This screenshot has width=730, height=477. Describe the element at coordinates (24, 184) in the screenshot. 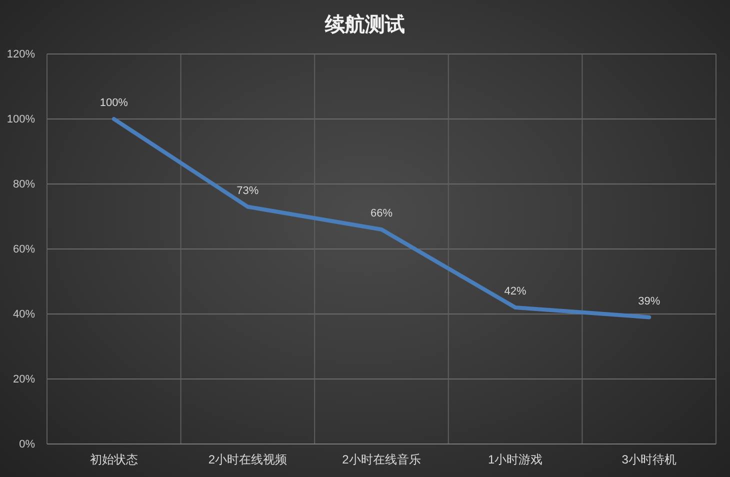

I see `y-tick-label: 80%` at that location.